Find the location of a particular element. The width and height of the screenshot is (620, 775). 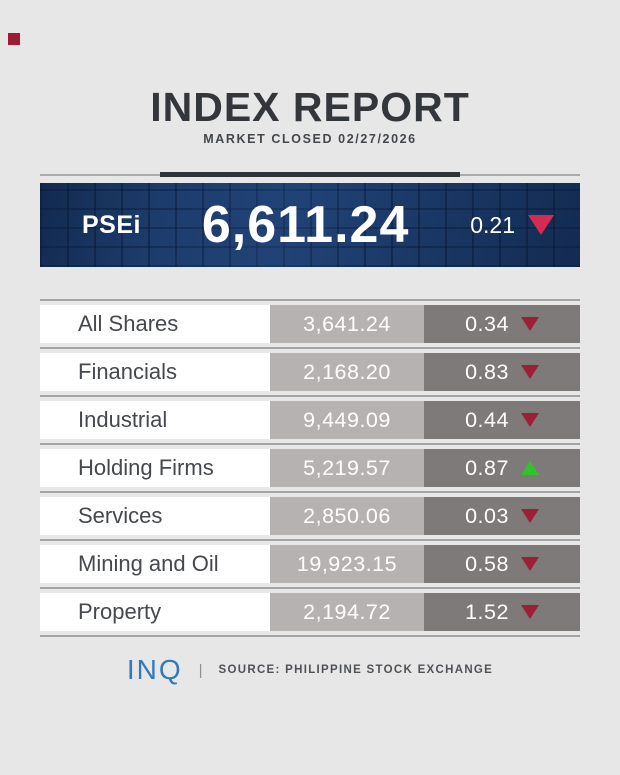

index-name: Industrial is located at coordinates (155, 420).